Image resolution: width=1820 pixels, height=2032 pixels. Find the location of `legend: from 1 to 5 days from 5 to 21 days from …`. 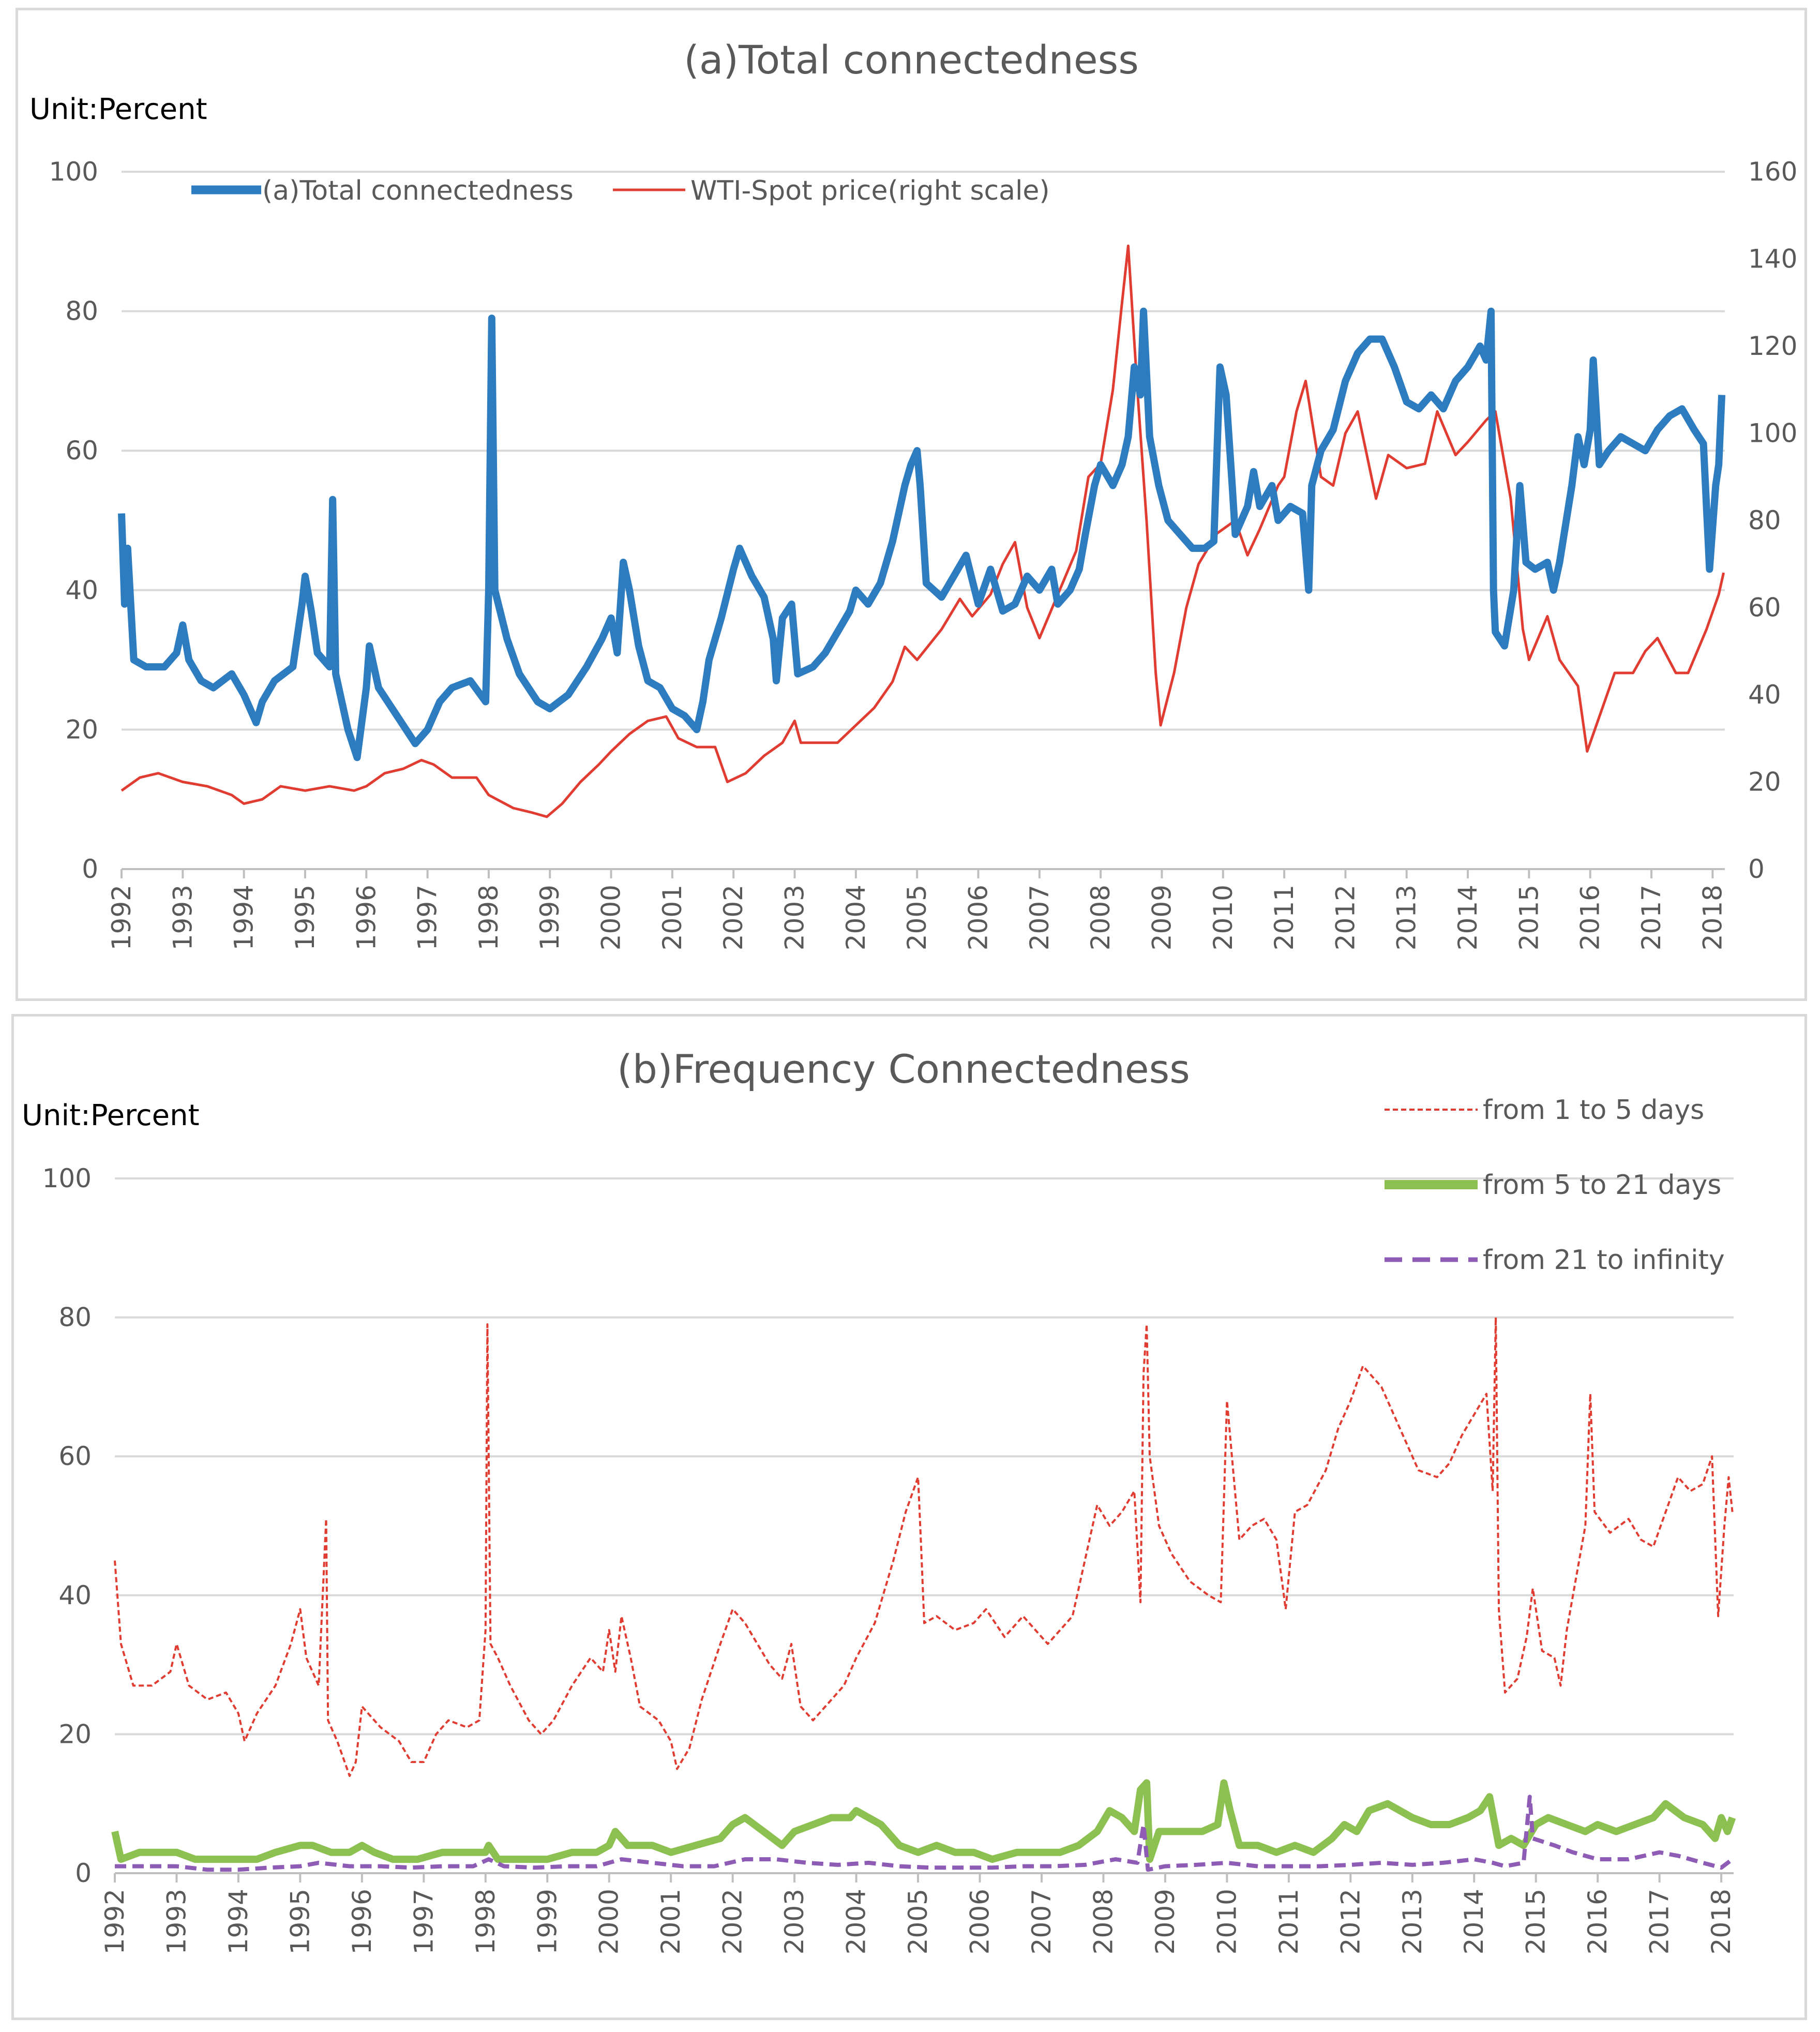

legend: from 1 to 5 days from 5 to 21 days from … is located at coordinates (1555, 1185).